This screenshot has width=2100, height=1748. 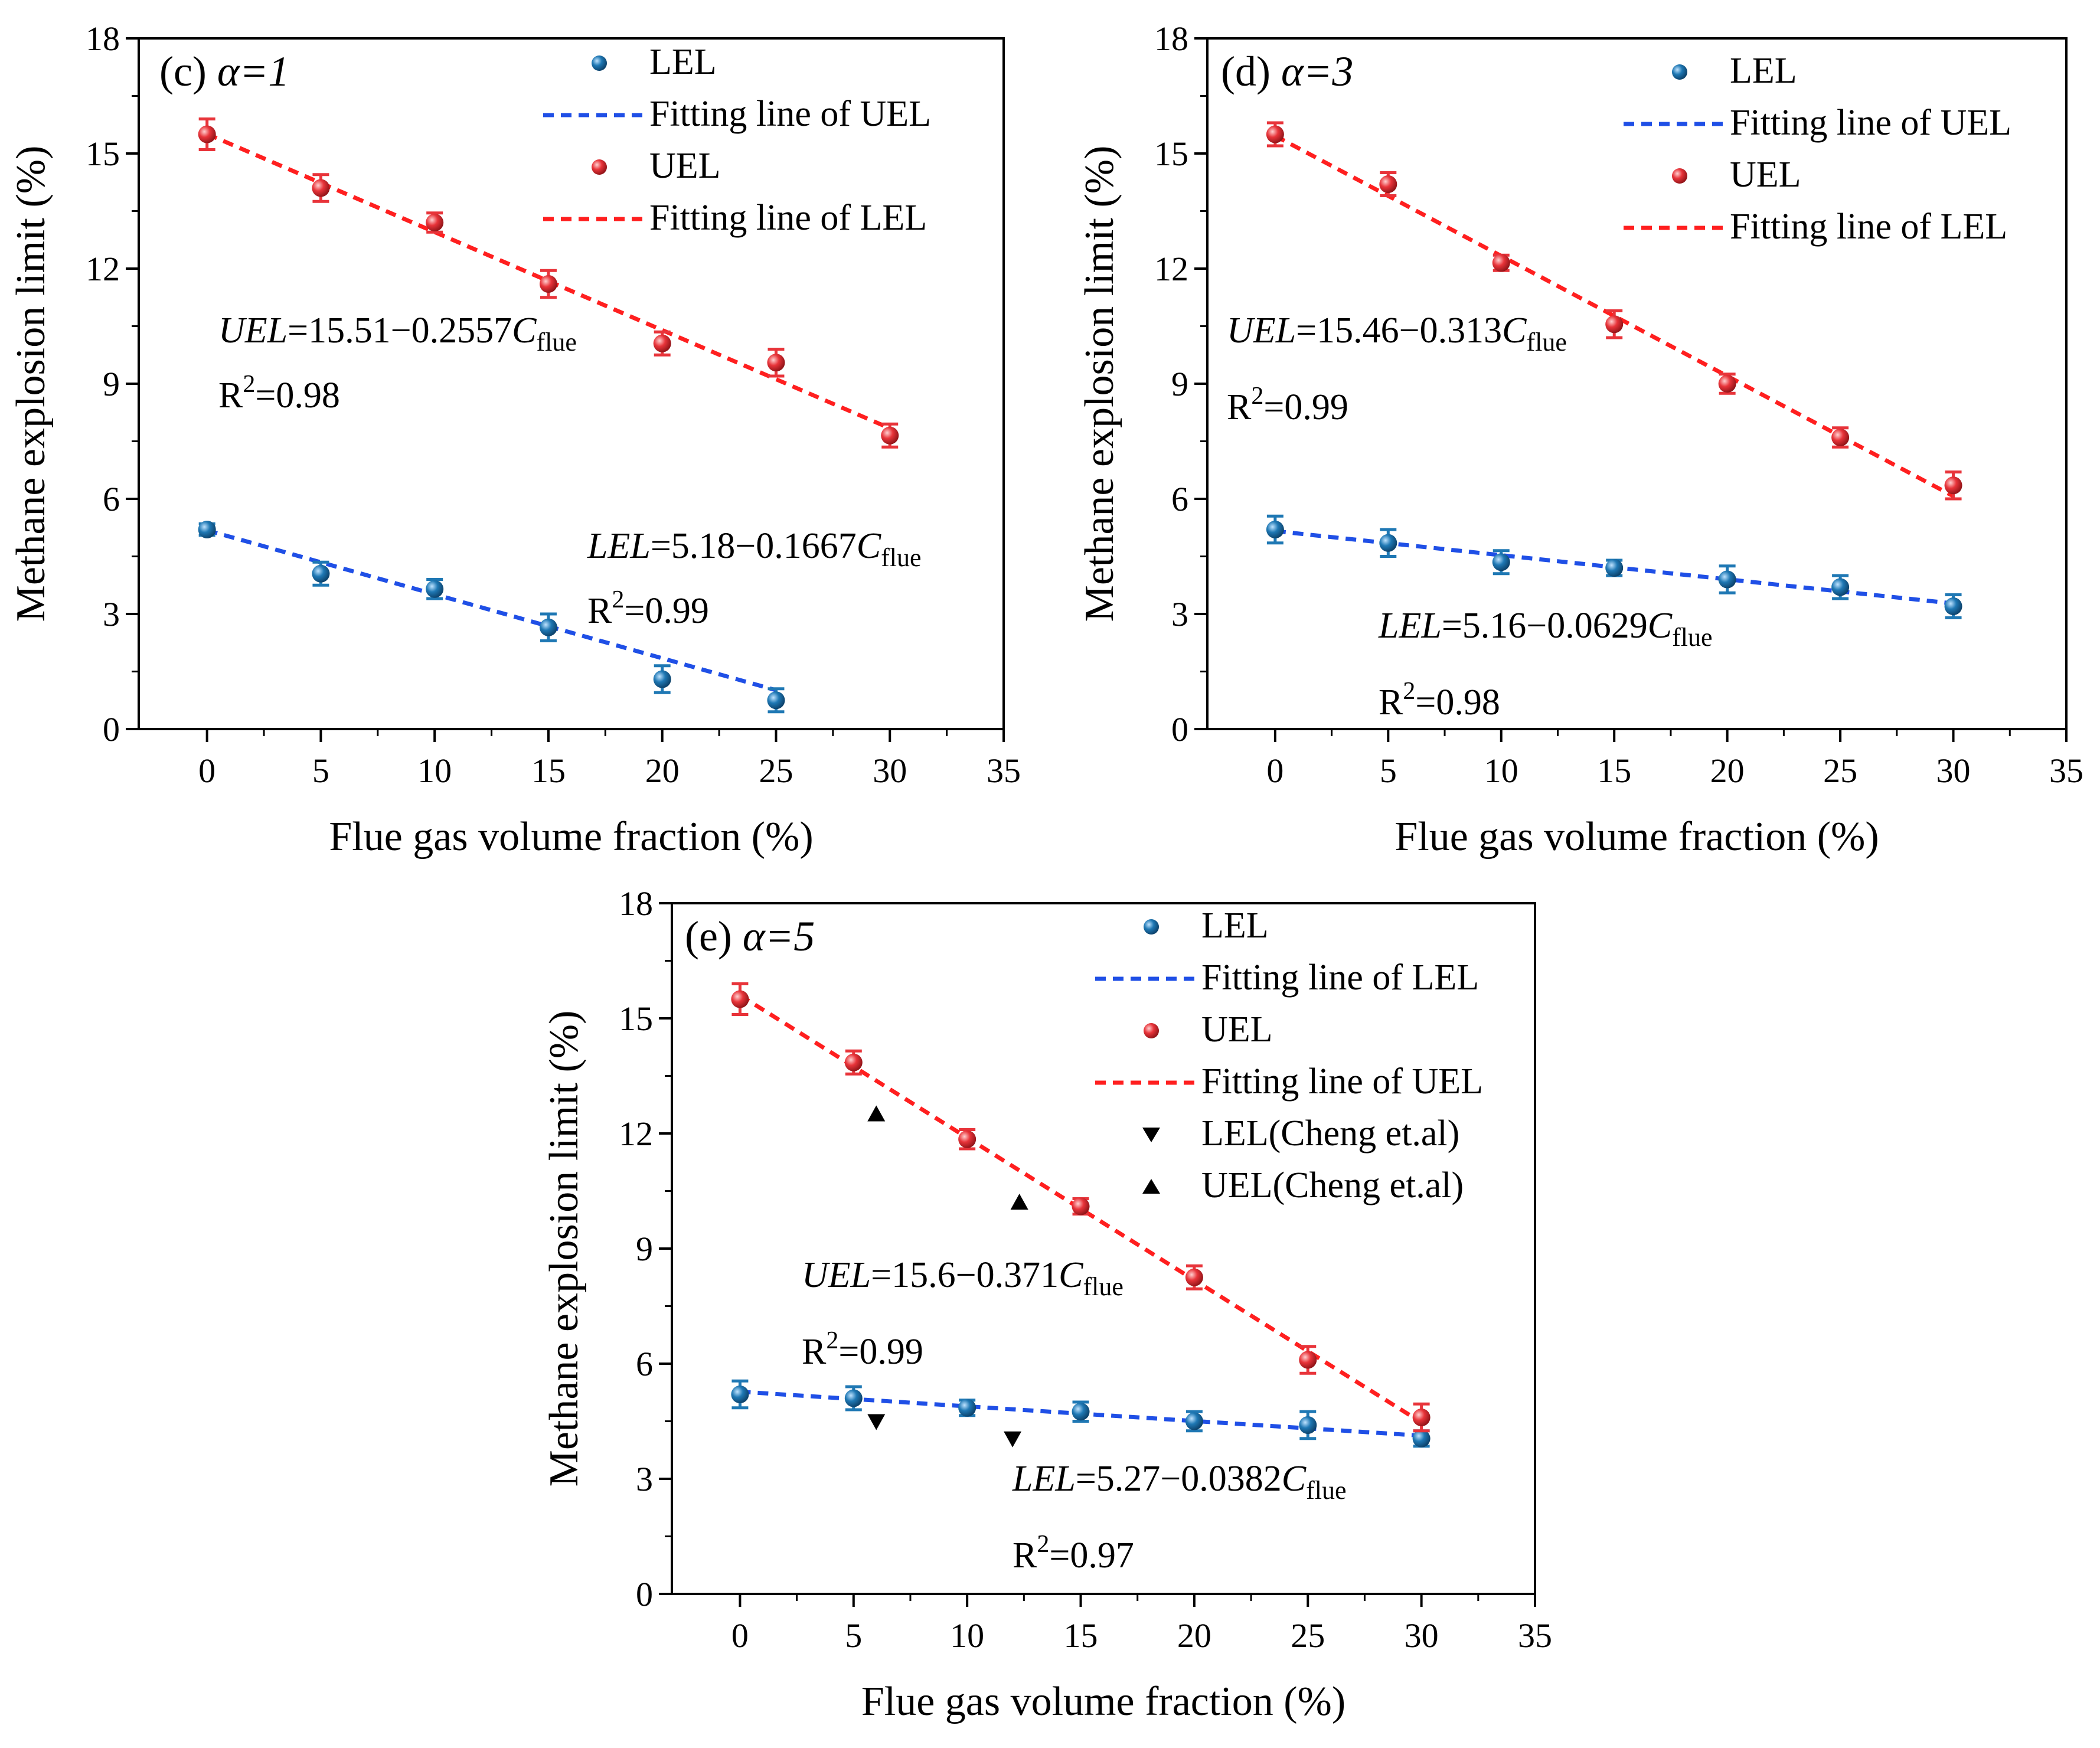 I want to click on legend-label: UEL(Cheng et.al), so click(x=1332, y=1185).